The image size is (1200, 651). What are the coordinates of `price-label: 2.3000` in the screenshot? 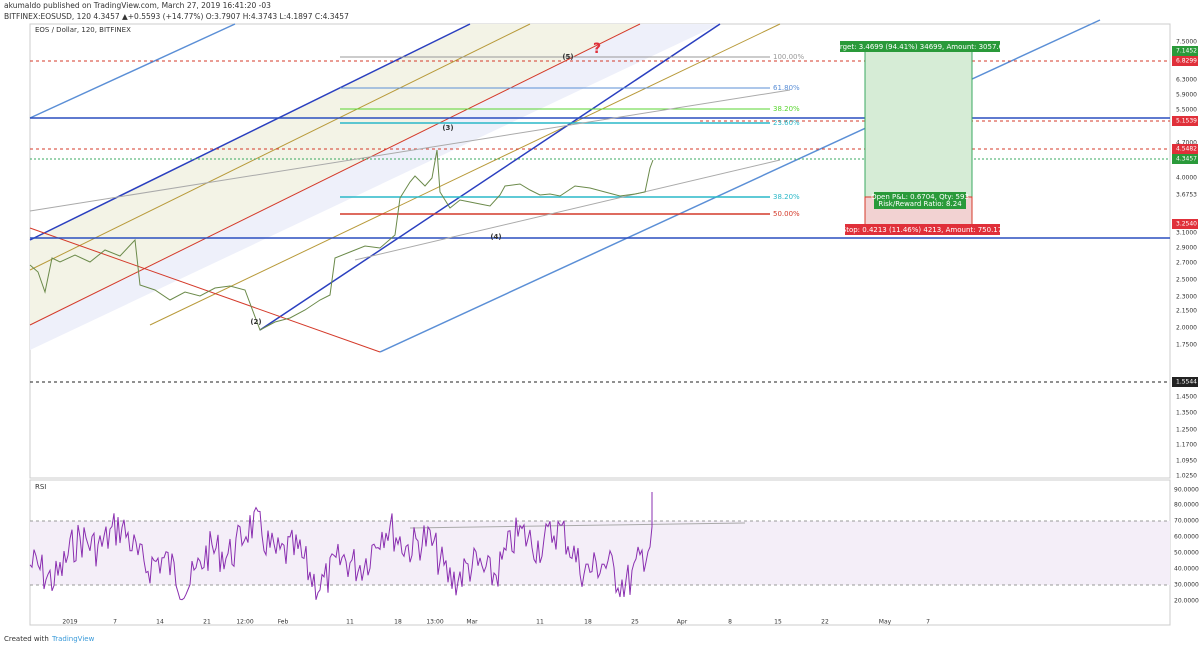 It's located at (1186, 297).